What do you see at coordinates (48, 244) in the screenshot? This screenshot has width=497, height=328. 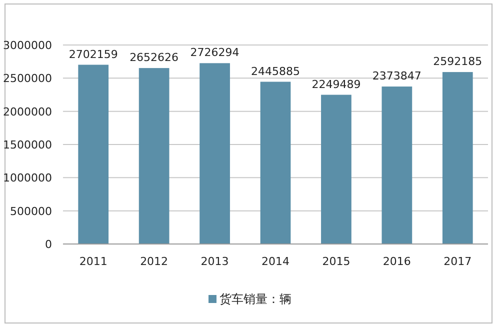 I see `y-tick-label: 0` at bounding box center [48, 244].